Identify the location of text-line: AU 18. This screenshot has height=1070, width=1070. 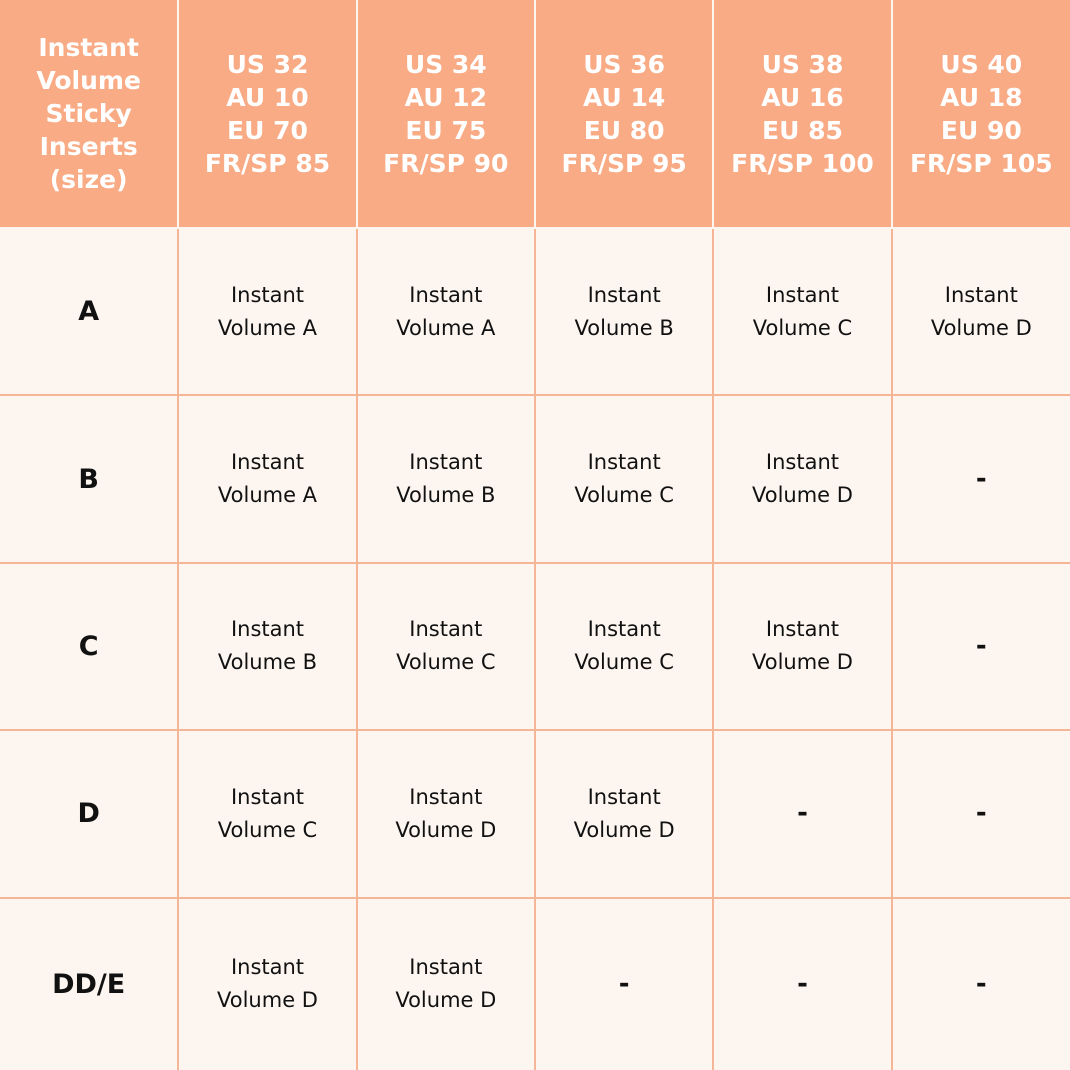
(981, 97).